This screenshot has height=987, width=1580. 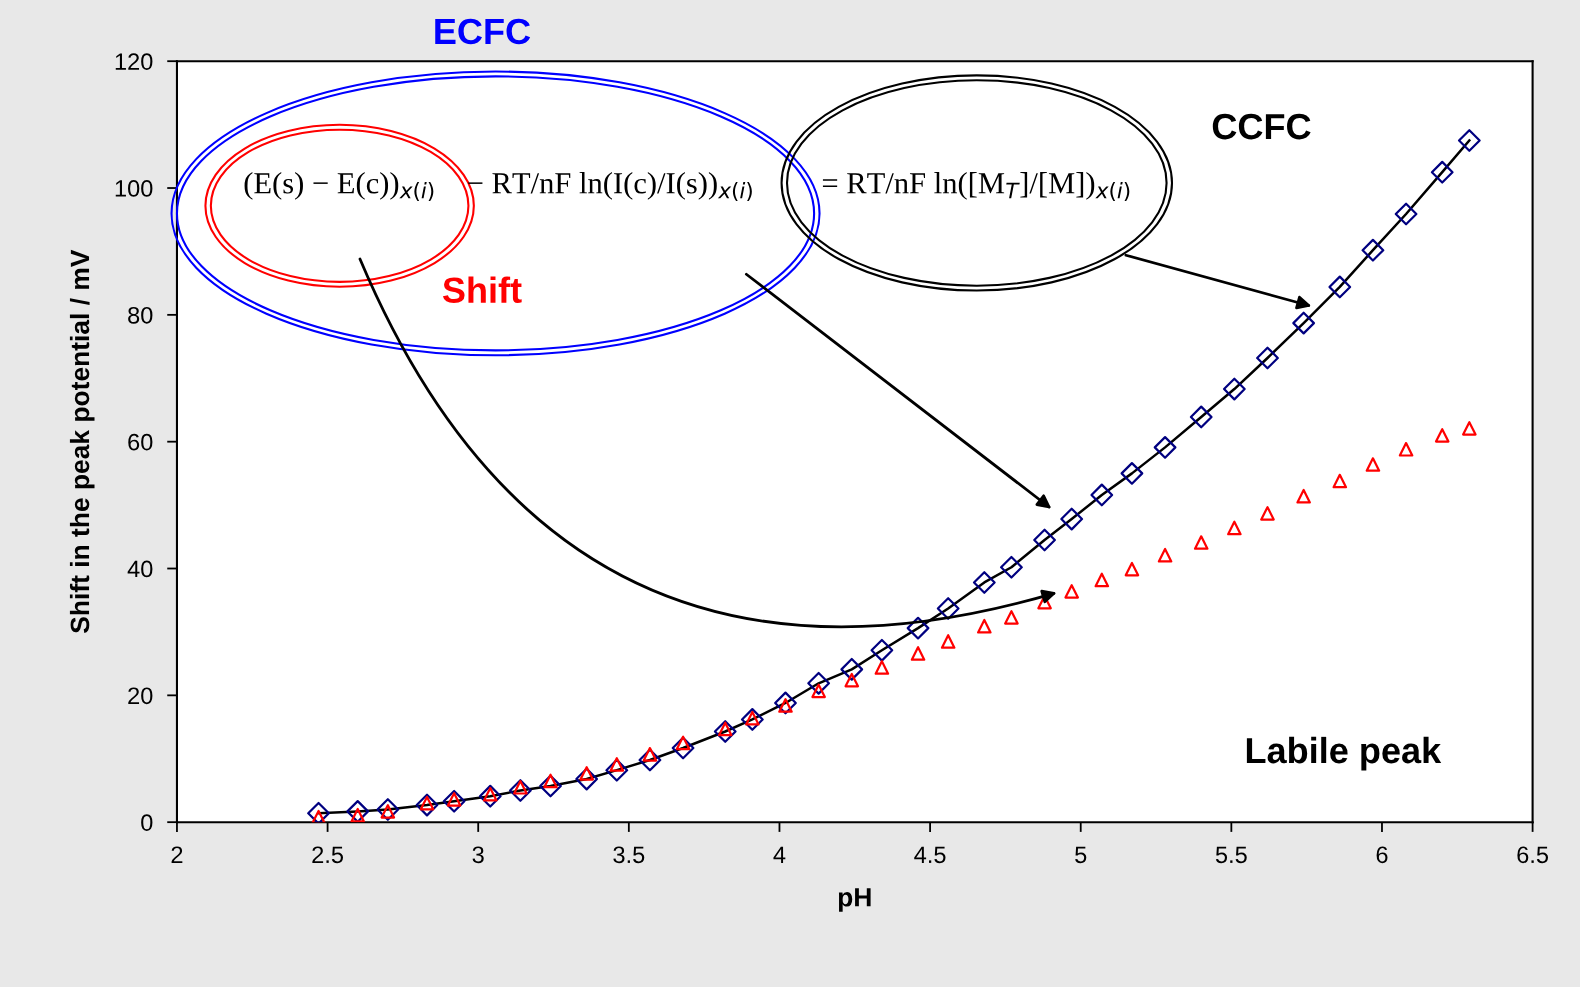 What do you see at coordinates (1344, 753) in the screenshot?
I see `annotation: Labile peak` at bounding box center [1344, 753].